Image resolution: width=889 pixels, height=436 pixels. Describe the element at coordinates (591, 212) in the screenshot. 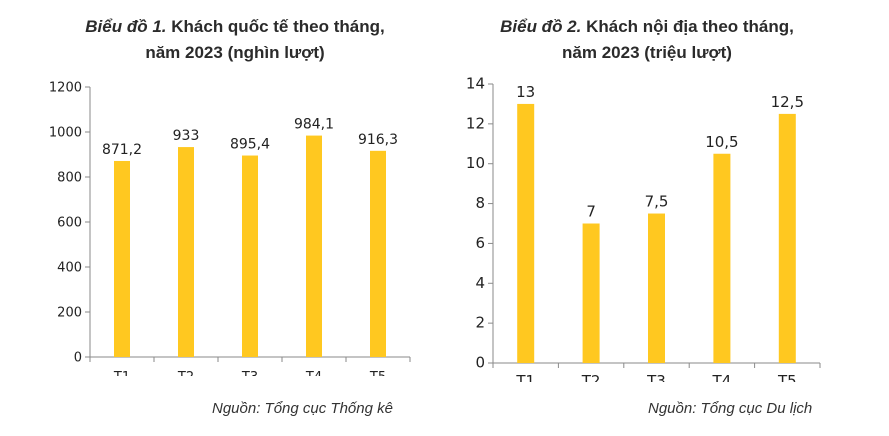

I see `data-label: 7` at that location.